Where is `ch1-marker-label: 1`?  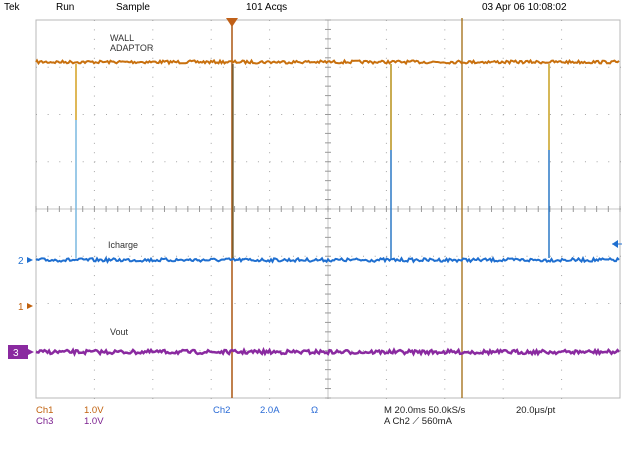 ch1-marker-label: 1 is located at coordinates (21, 307).